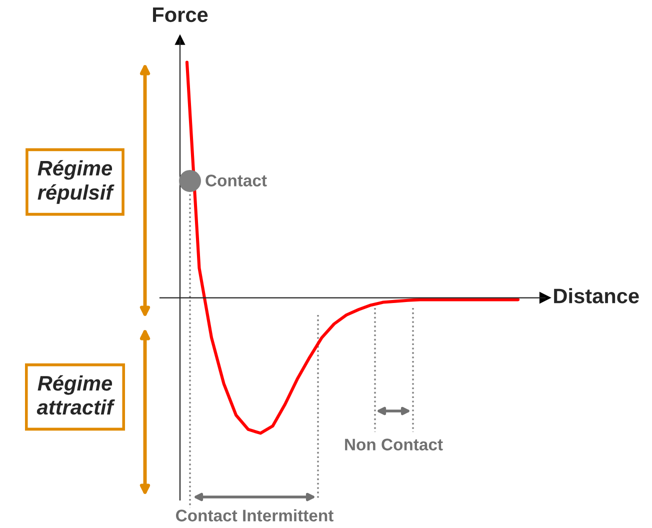 The height and width of the screenshot is (528, 652). I want to click on text: Régime attractif, so click(75, 395).